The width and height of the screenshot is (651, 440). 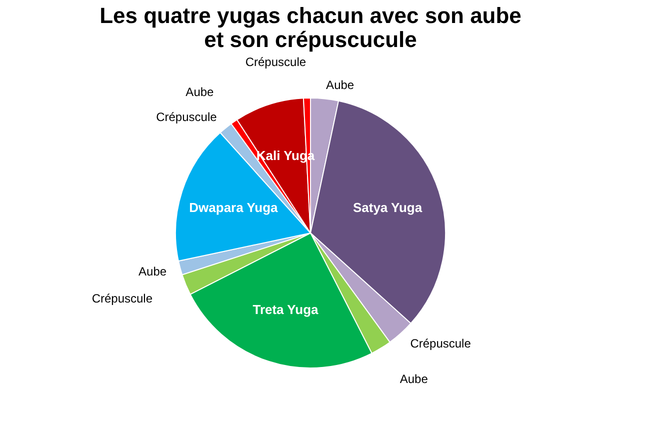 What do you see at coordinates (311, 27) in the screenshot?
I see `chart-title: Les quatre yugas chacun avec son aube et son crépuscucule` at bounding box center [311, 27].